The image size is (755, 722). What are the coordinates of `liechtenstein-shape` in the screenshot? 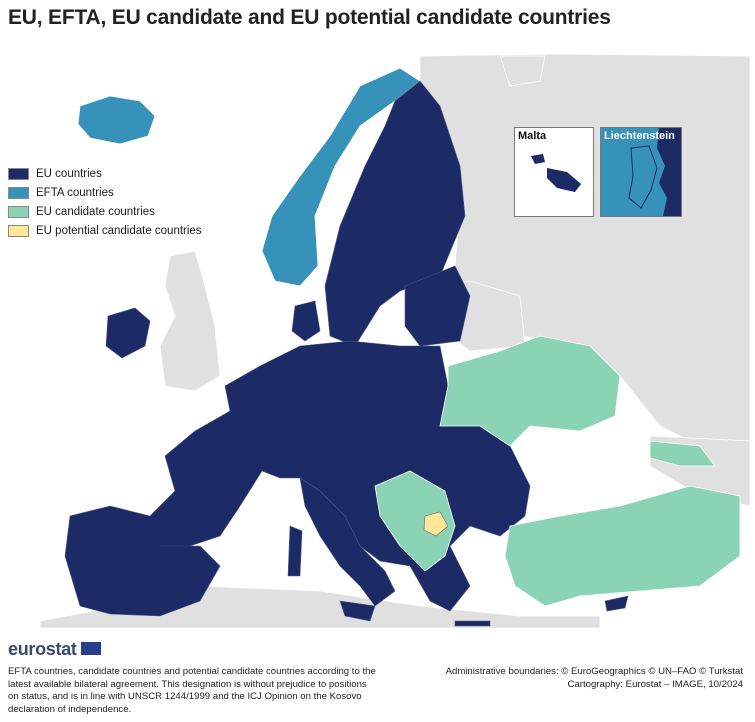 It's located at (654, 172).